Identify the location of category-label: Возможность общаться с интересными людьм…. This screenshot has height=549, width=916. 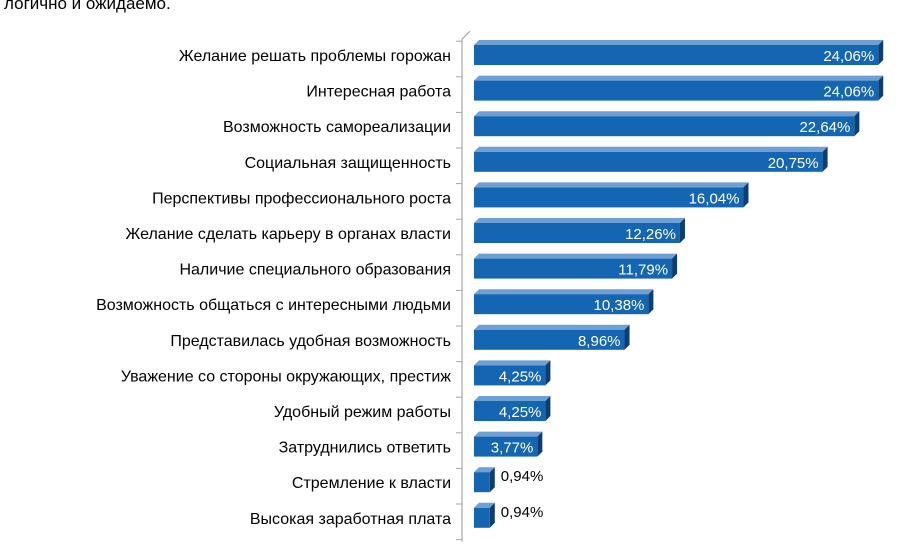
(273, 305).